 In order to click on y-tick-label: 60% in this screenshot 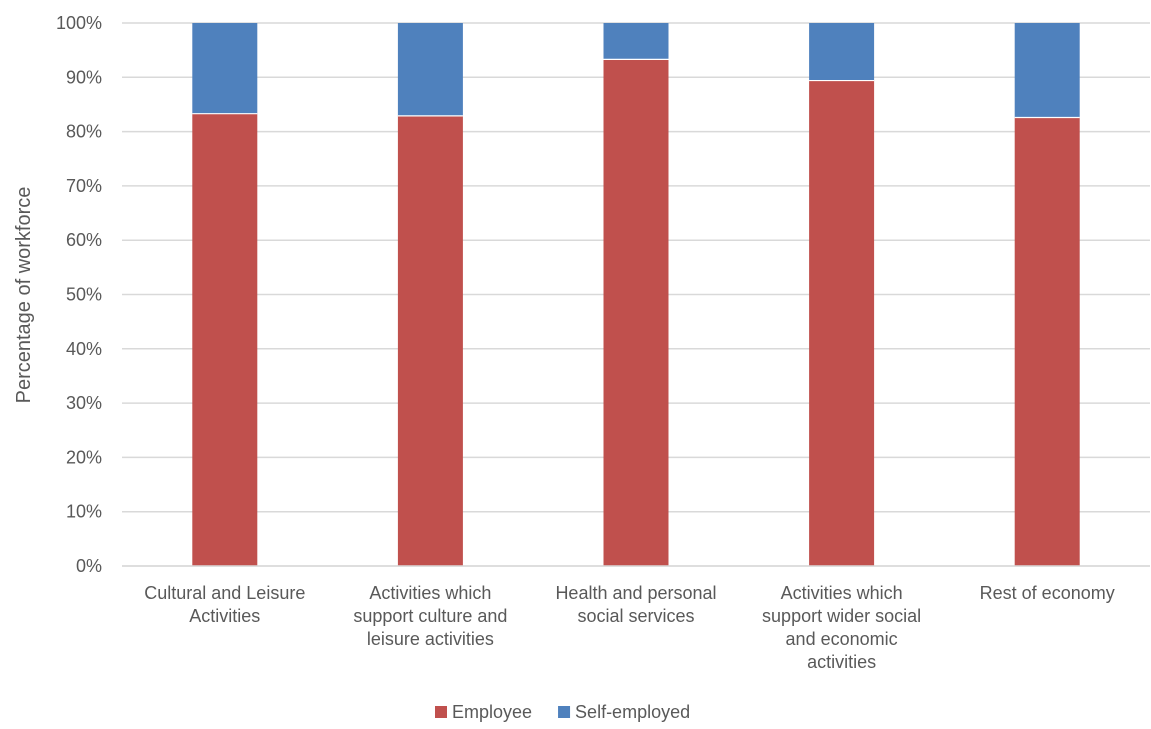, I will do `click(84, 240)`.